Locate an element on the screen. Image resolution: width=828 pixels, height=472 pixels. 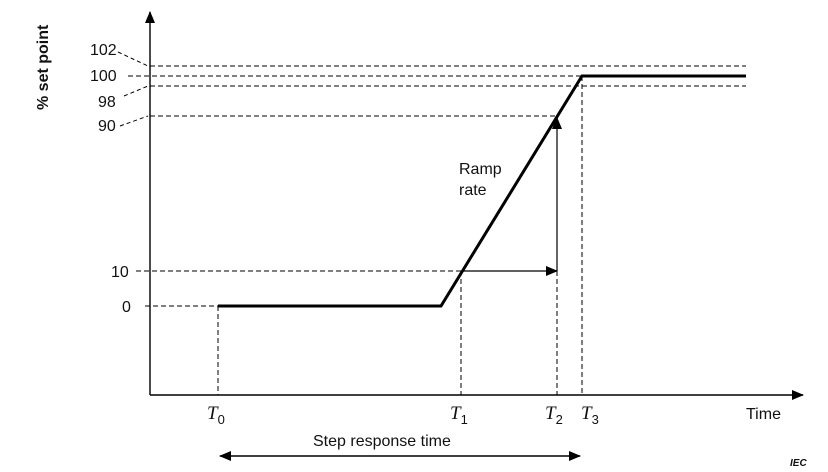
ramp-label-line1: Ramp is located at coordinates (480, 169).